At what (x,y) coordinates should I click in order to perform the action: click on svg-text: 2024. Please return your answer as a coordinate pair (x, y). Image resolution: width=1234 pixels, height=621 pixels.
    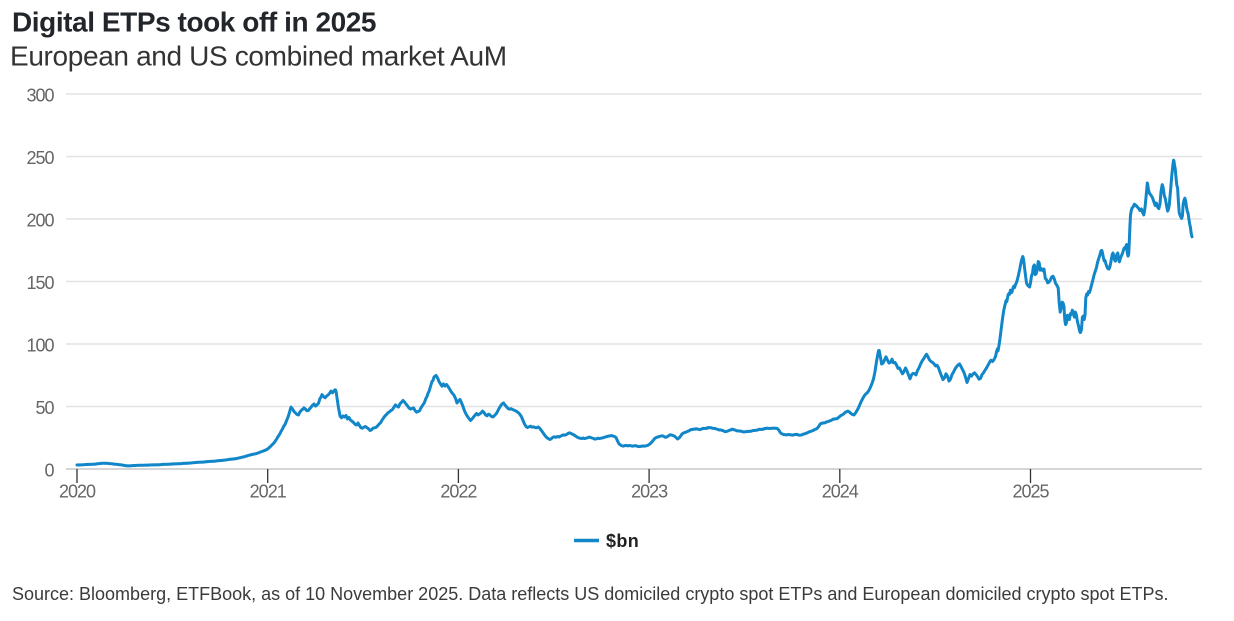
    Looking at the image, I should click on (840, 492).